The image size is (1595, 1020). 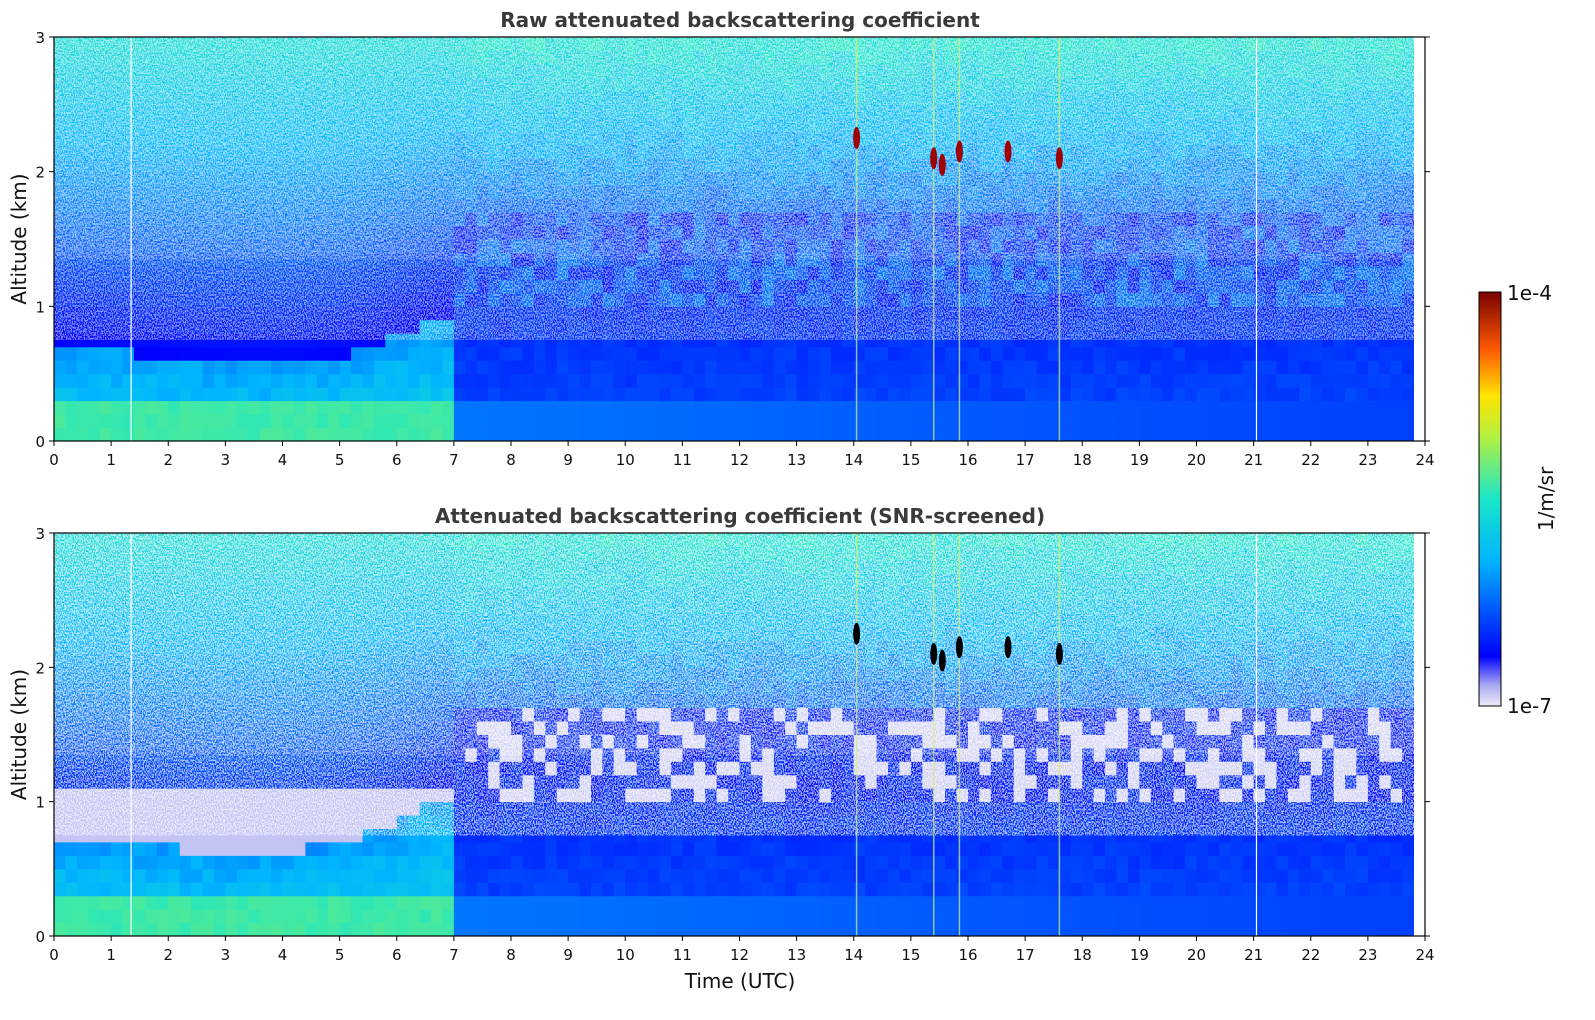 I want to click on x-tick-label: 16, so click(x=967, y=460).